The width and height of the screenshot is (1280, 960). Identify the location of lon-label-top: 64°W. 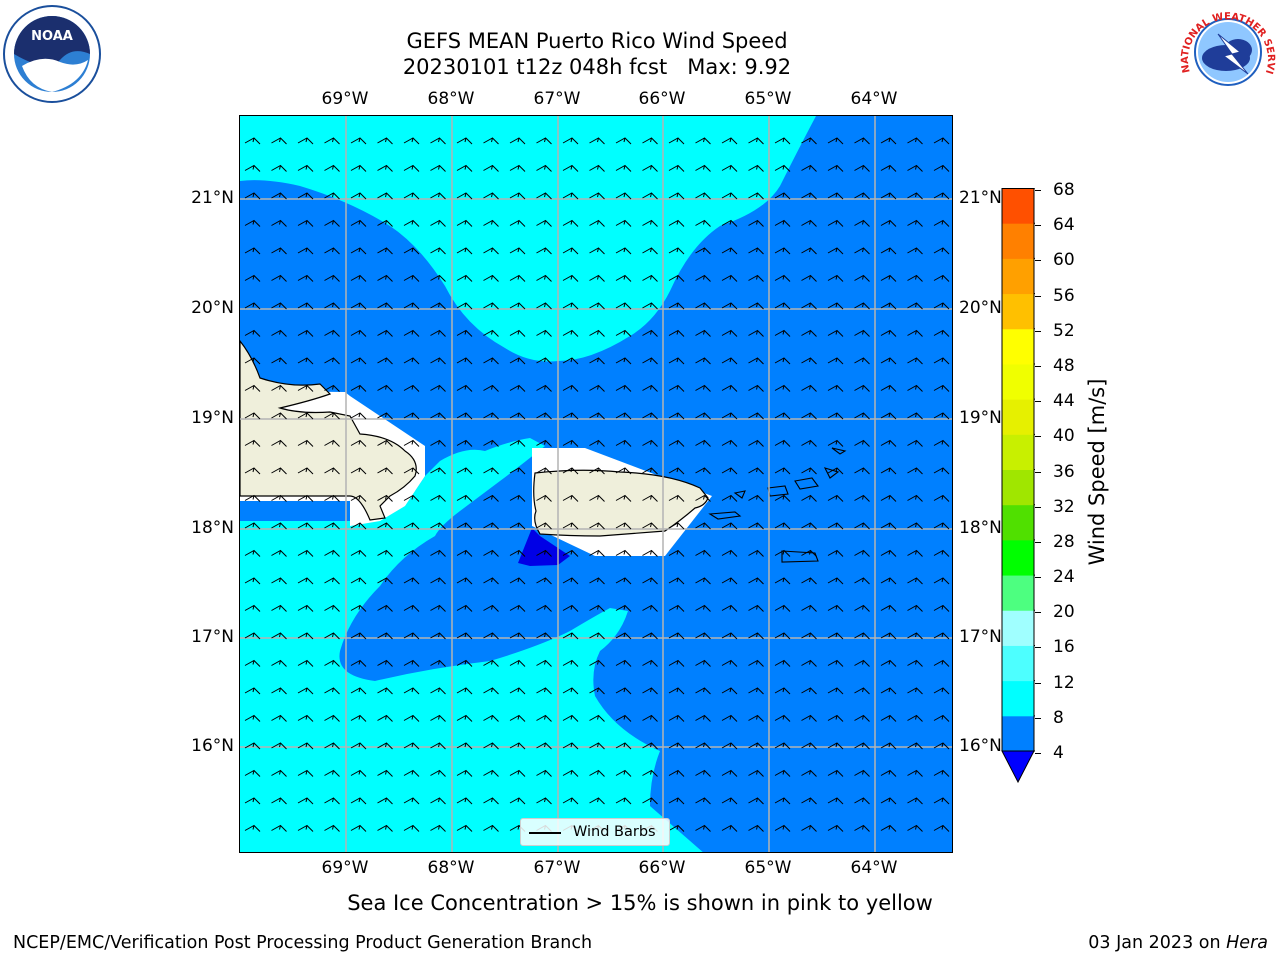
(874, 99).